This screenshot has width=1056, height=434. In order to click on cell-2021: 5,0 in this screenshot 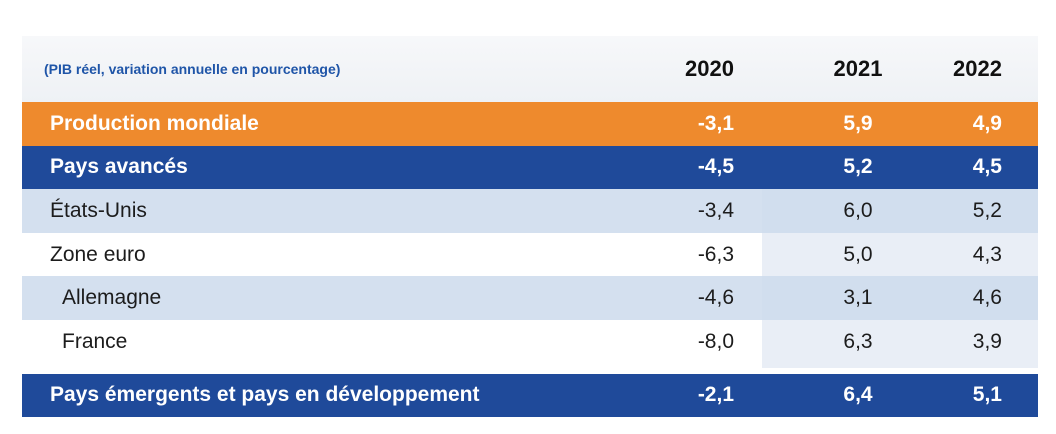, I will do `click(858, 254)`.